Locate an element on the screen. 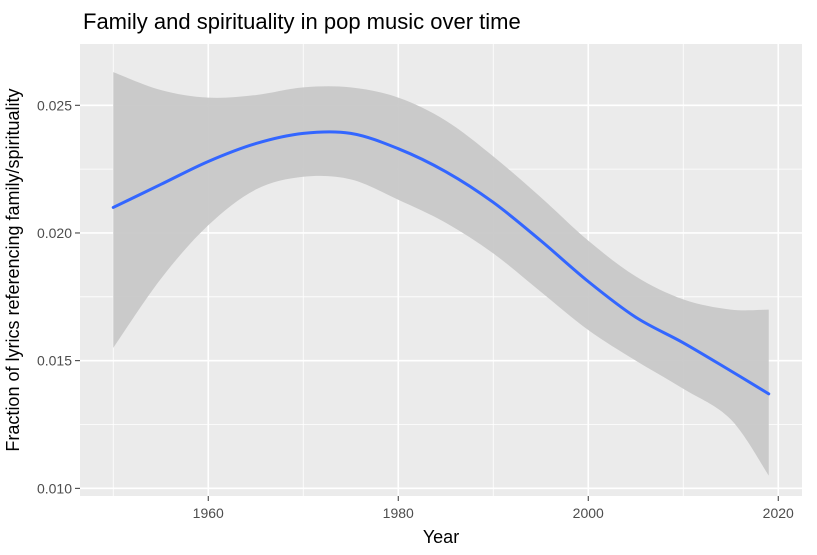  x-tick-label: 1960 is located at coordinates (208, 513).